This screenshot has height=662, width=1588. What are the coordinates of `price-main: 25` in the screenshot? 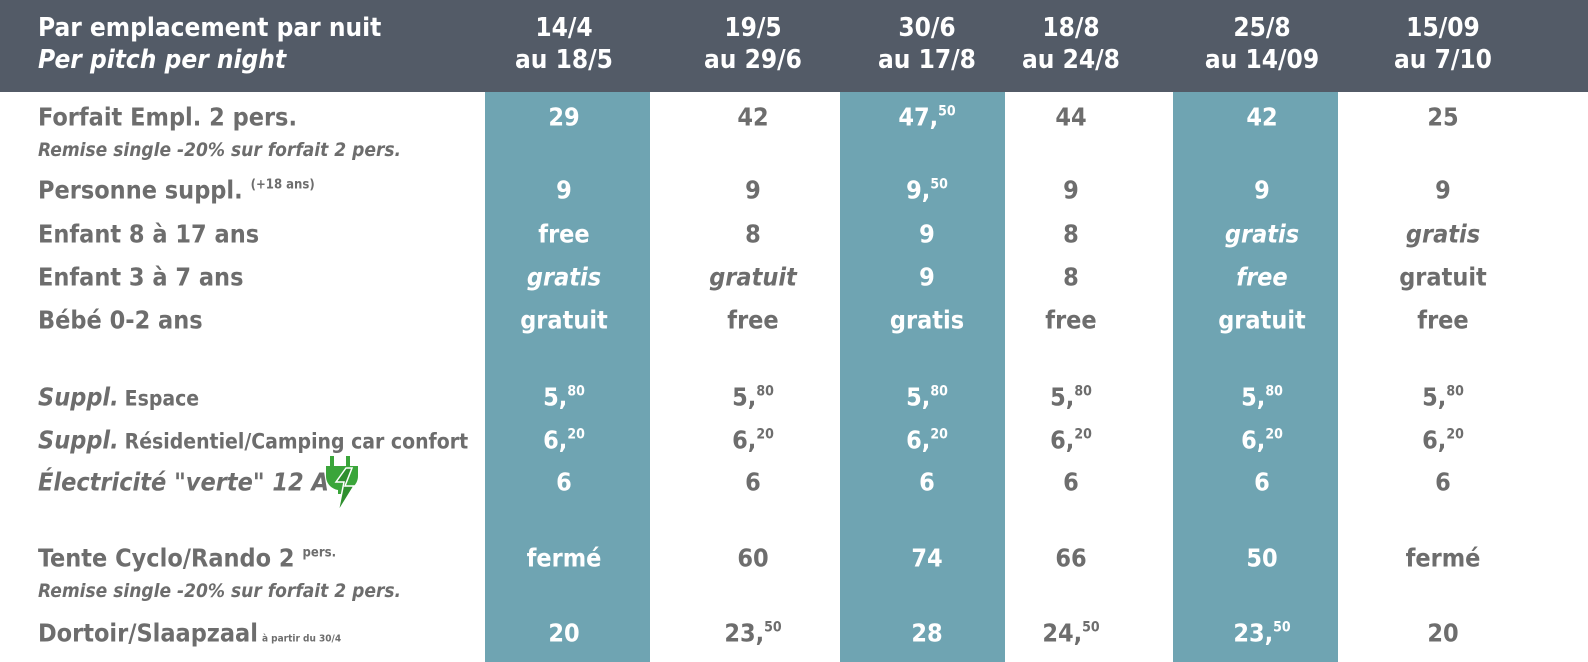 It's located at (1443, 117).